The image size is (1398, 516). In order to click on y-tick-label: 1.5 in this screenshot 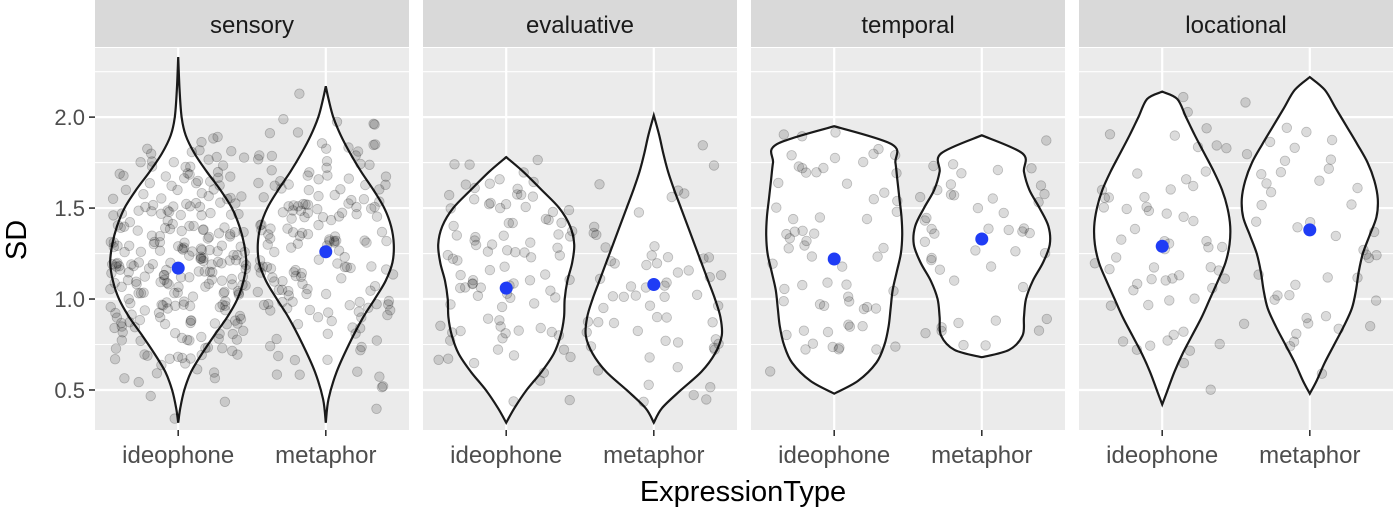, I will do `click(69, 208)`.